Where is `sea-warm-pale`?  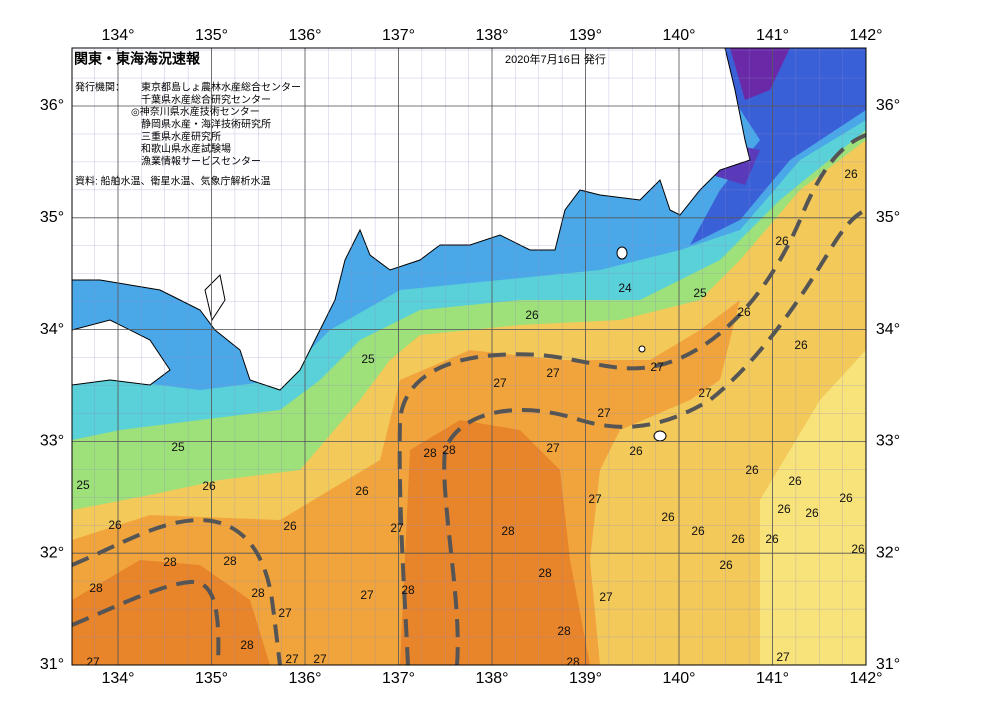
sea-warm-pale is located at coordinates (813, 507).